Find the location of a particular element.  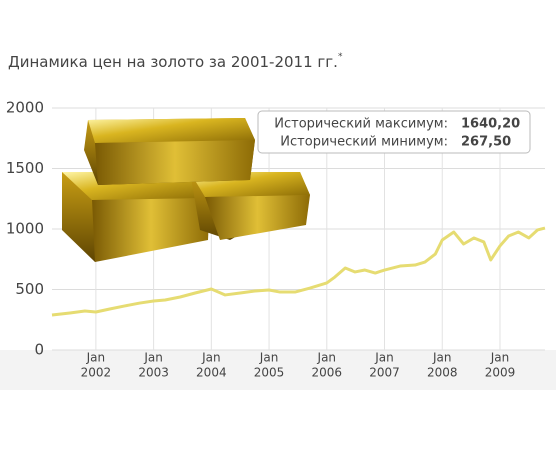

y-tick-label: 500 is located at coordinates (29, 289).